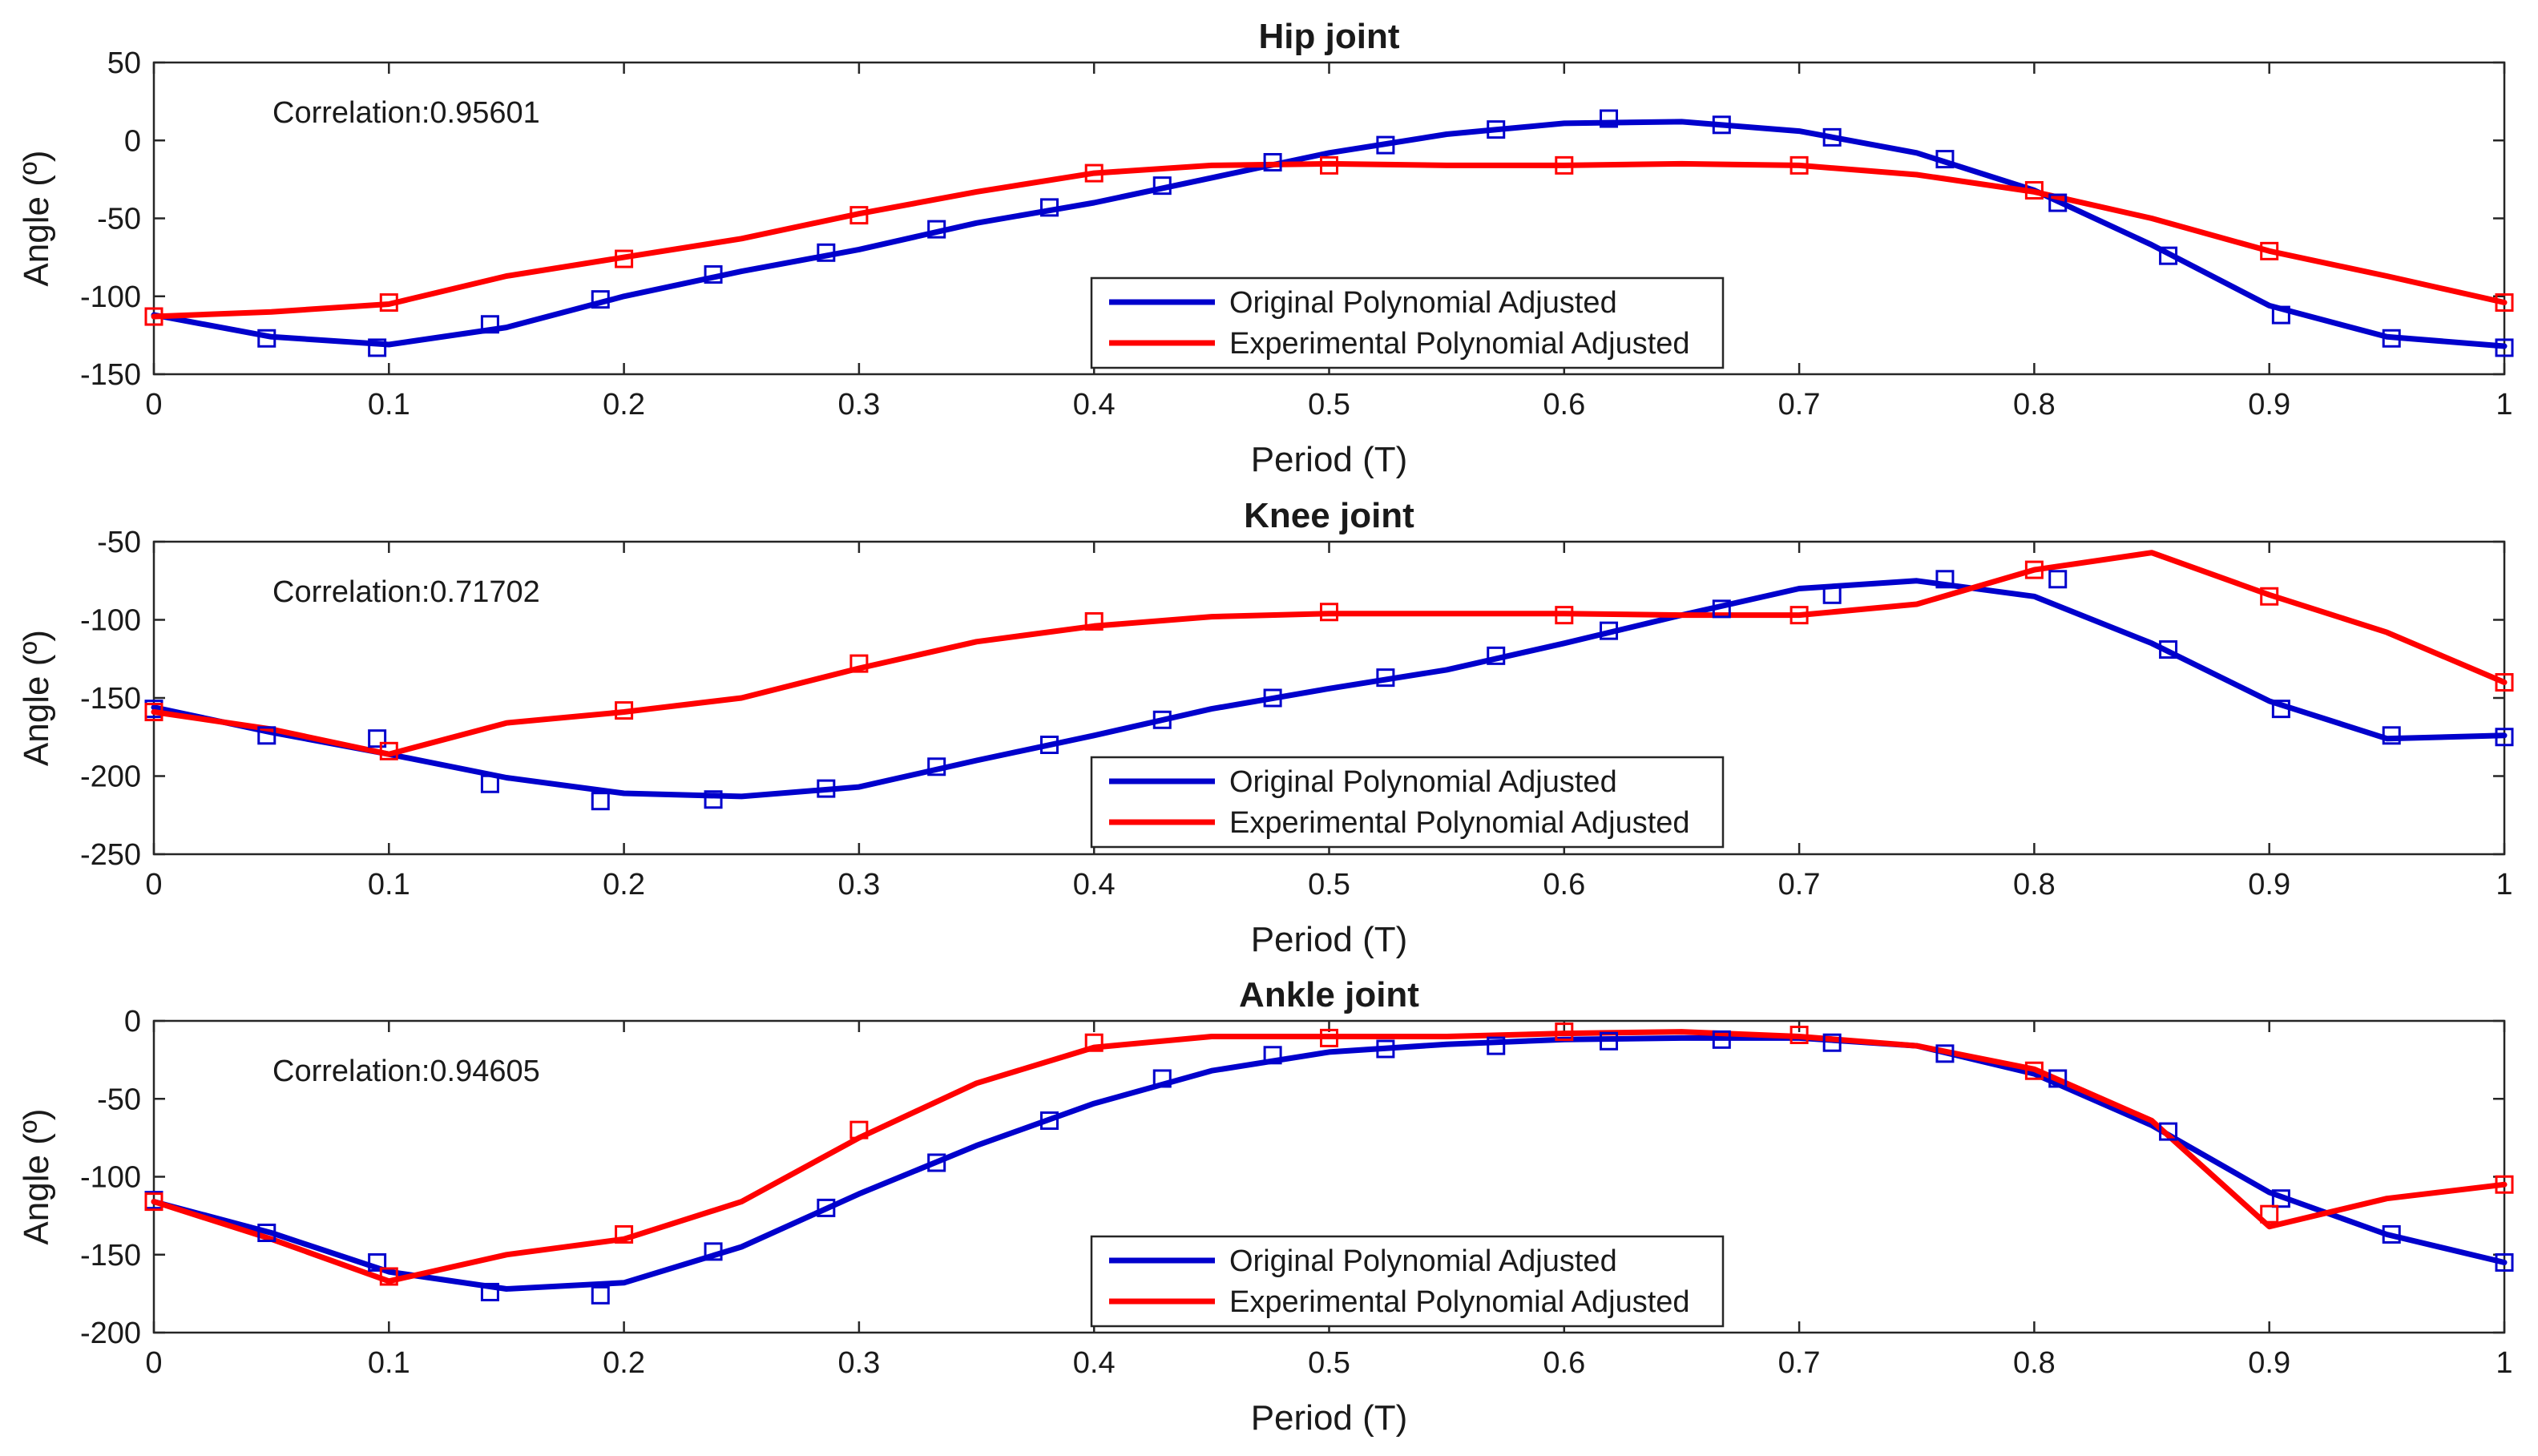  Describe the element at coordinates (2504, 884) in the screenshot. I see `knee-x-tick-label: 1` at that location.